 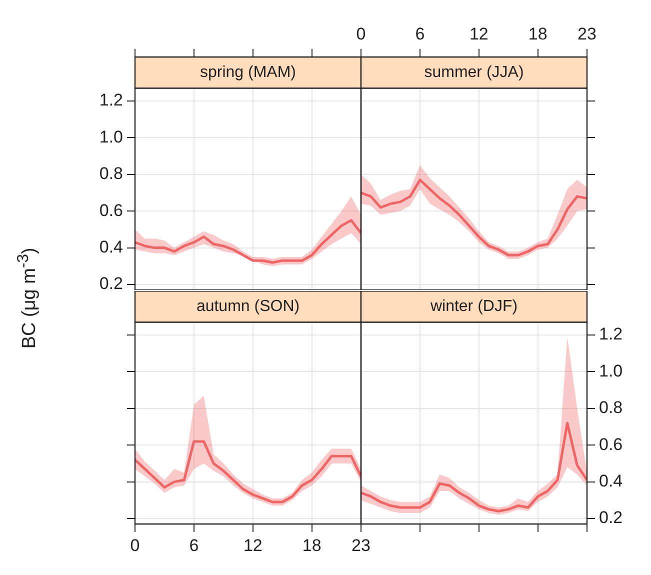 What do you see at coordinates (248, 73) in the screenshot?
I see `chart-title: spring (MAM)` at bounding box center [248, 73].